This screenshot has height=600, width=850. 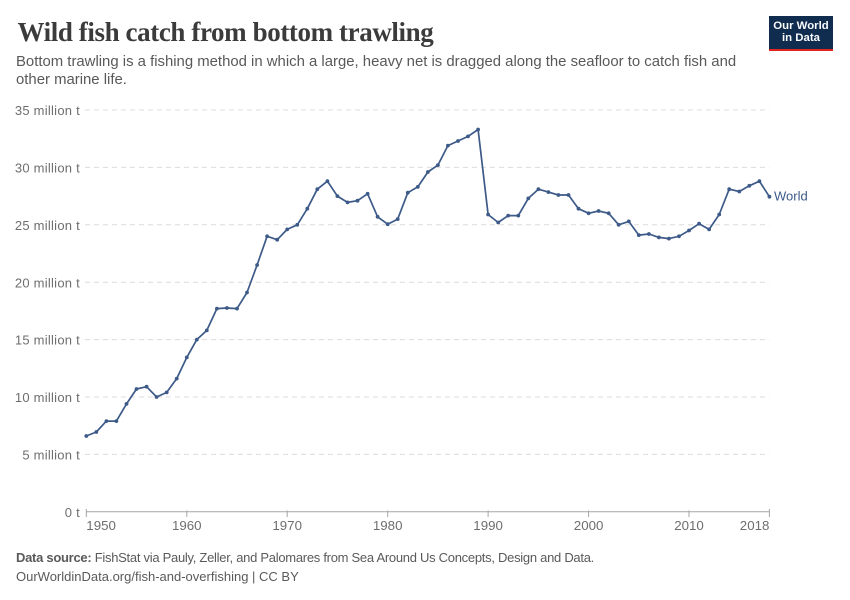 I want to click on svg-text: 2018, so click(x=755, y=525).